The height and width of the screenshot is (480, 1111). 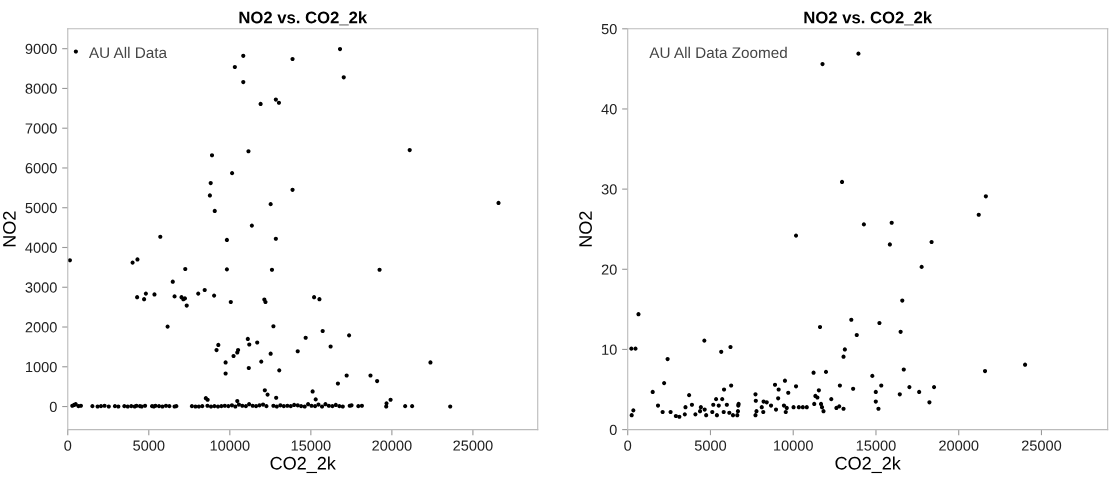 What do you see at coordinates (41, 247) in the screenshot?
I see `y-tick-label: 4000` at bounding box center [41, 247].